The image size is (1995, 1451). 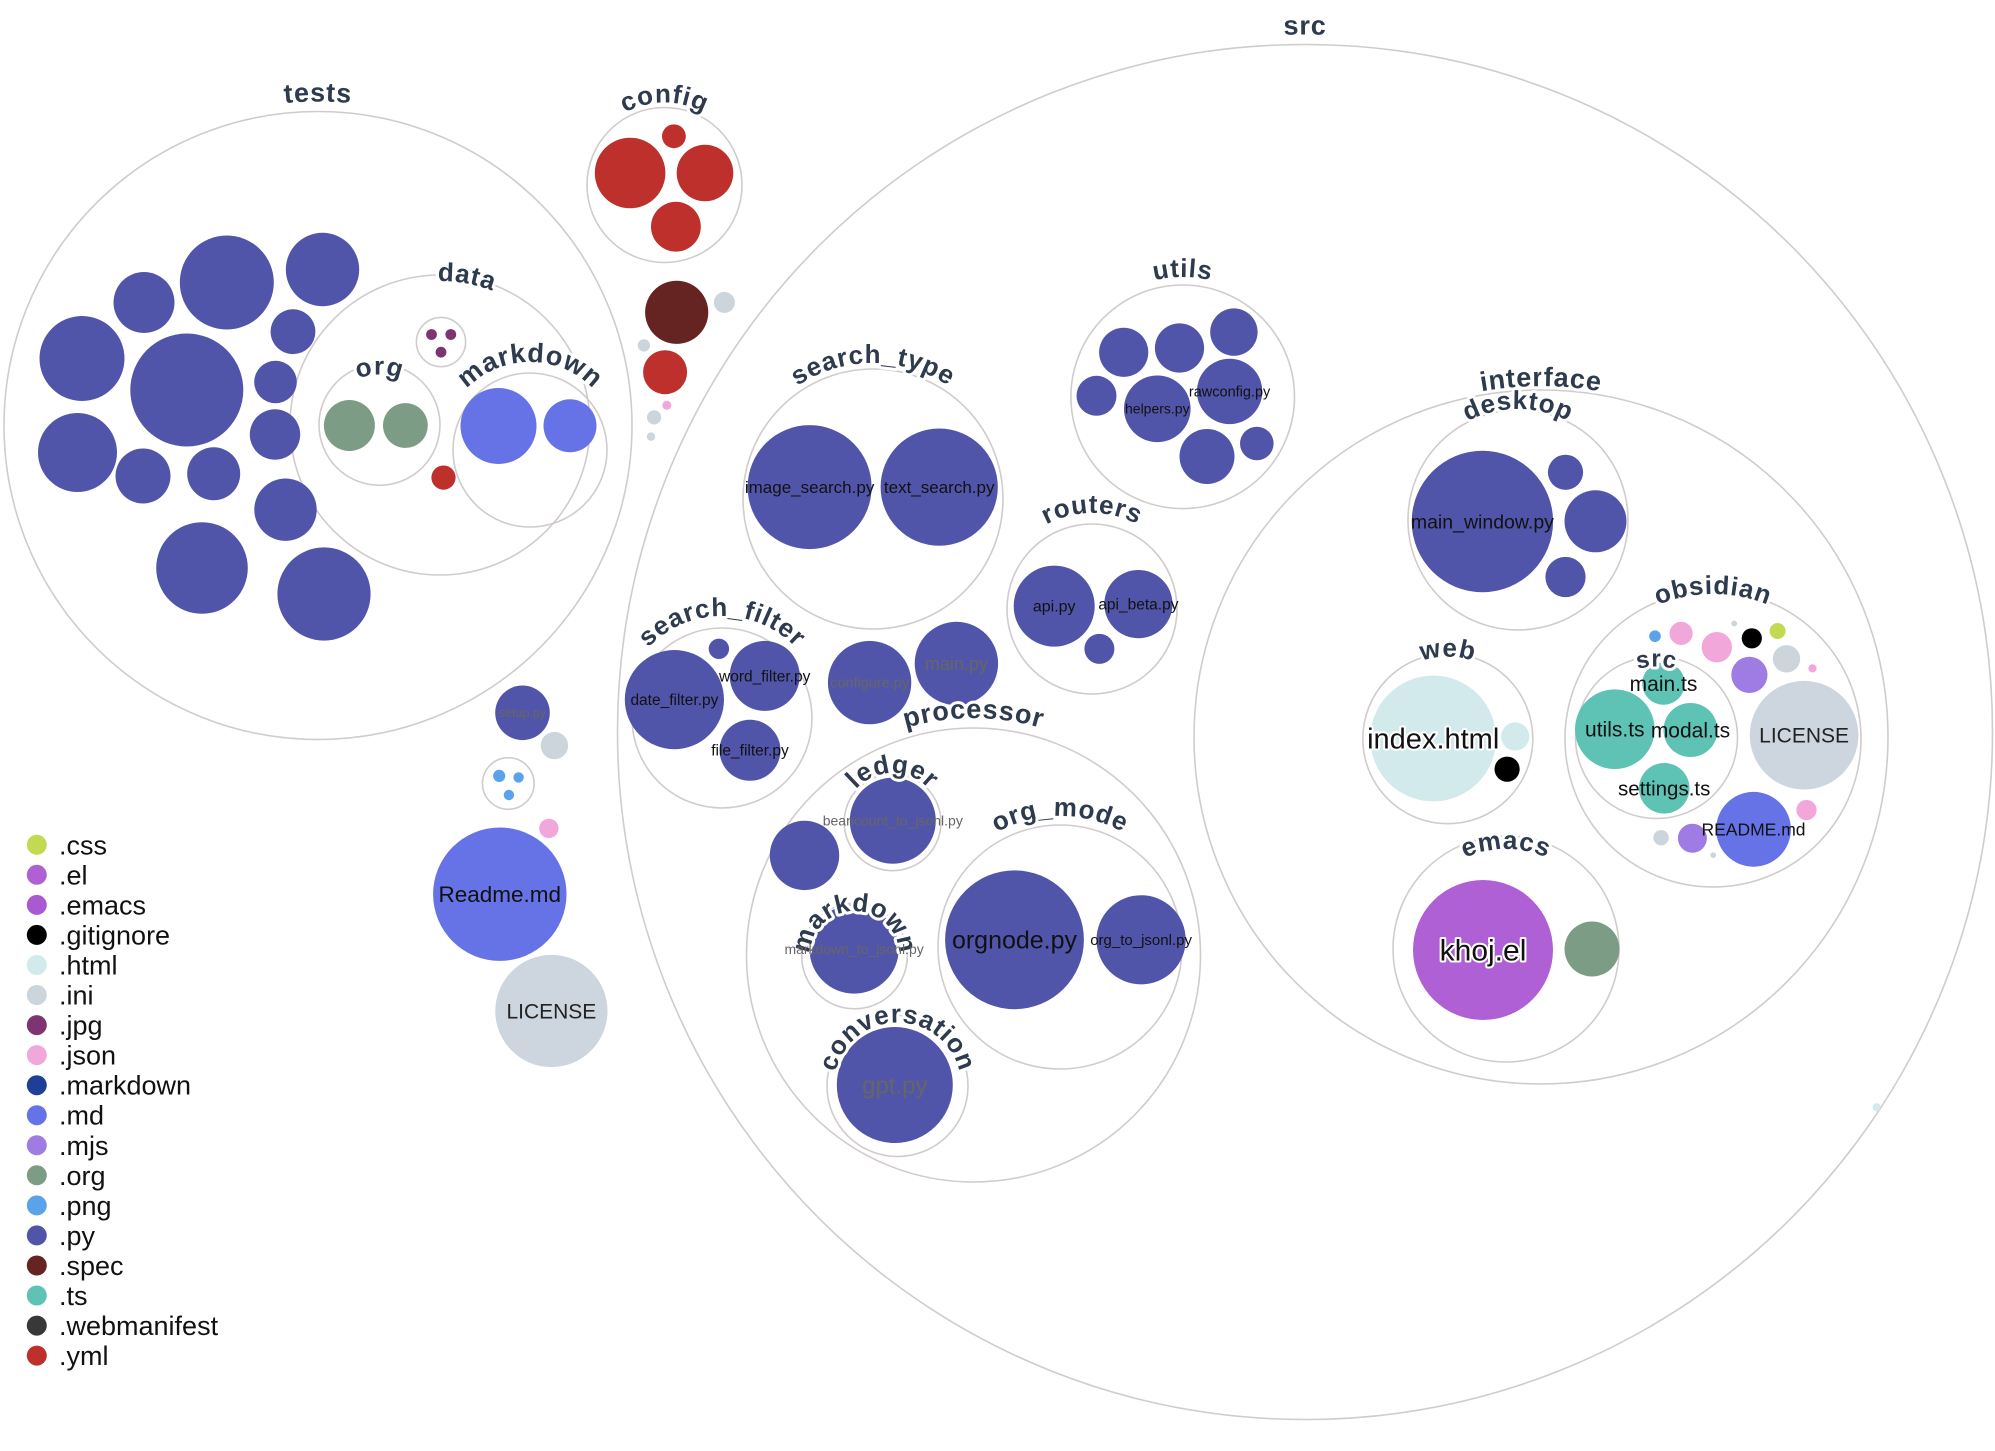 What do you see at coordinates (894, 1085) in the screenshot?
I see `svg-text: gpt.py` at bounding box center [894, 1085].